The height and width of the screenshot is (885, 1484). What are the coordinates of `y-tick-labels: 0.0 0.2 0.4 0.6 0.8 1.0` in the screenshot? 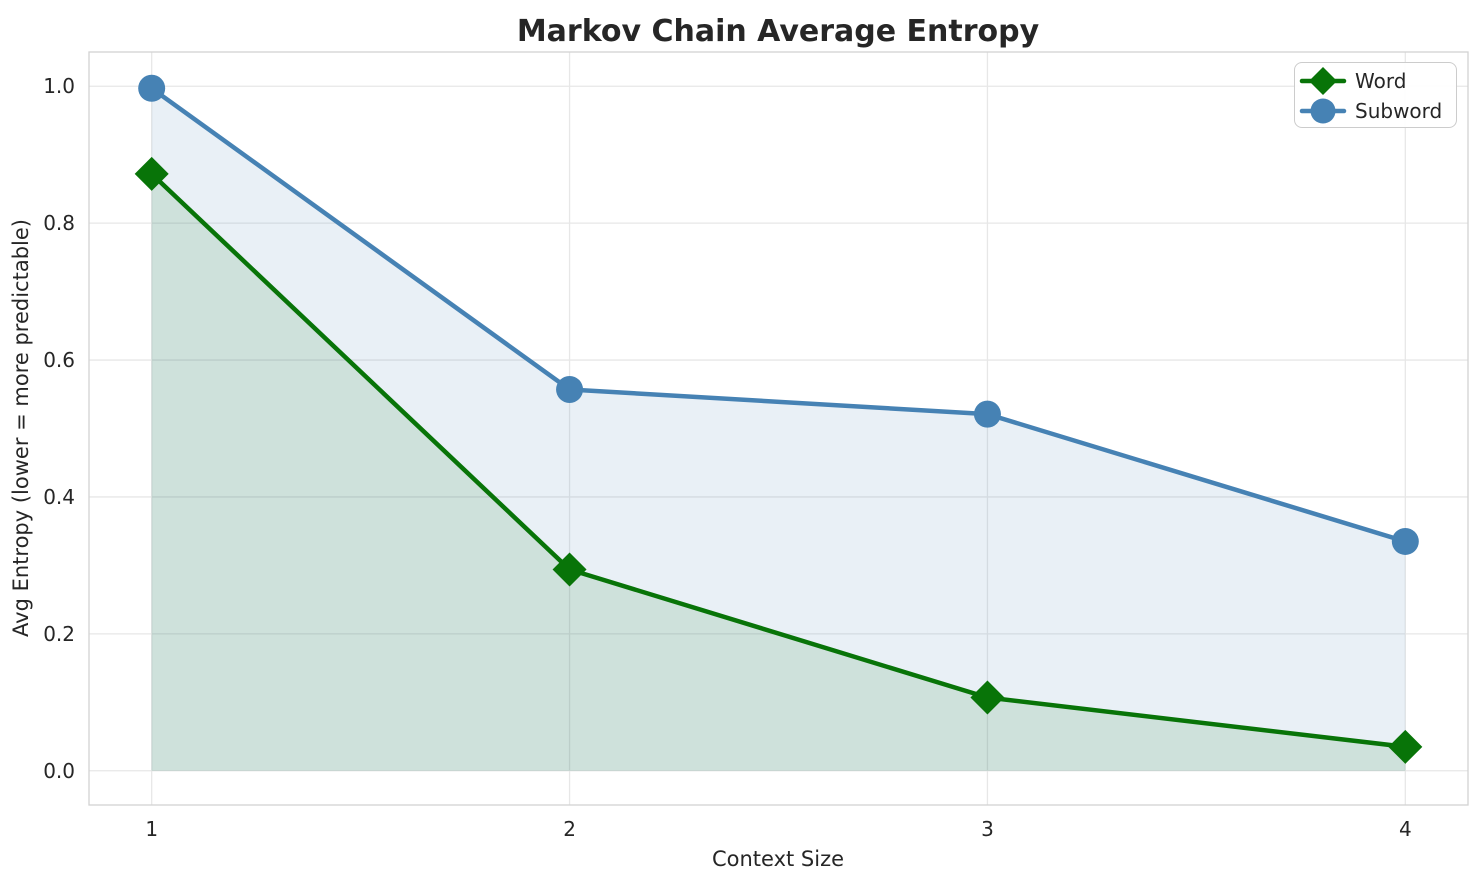 It's located at (59, 428).